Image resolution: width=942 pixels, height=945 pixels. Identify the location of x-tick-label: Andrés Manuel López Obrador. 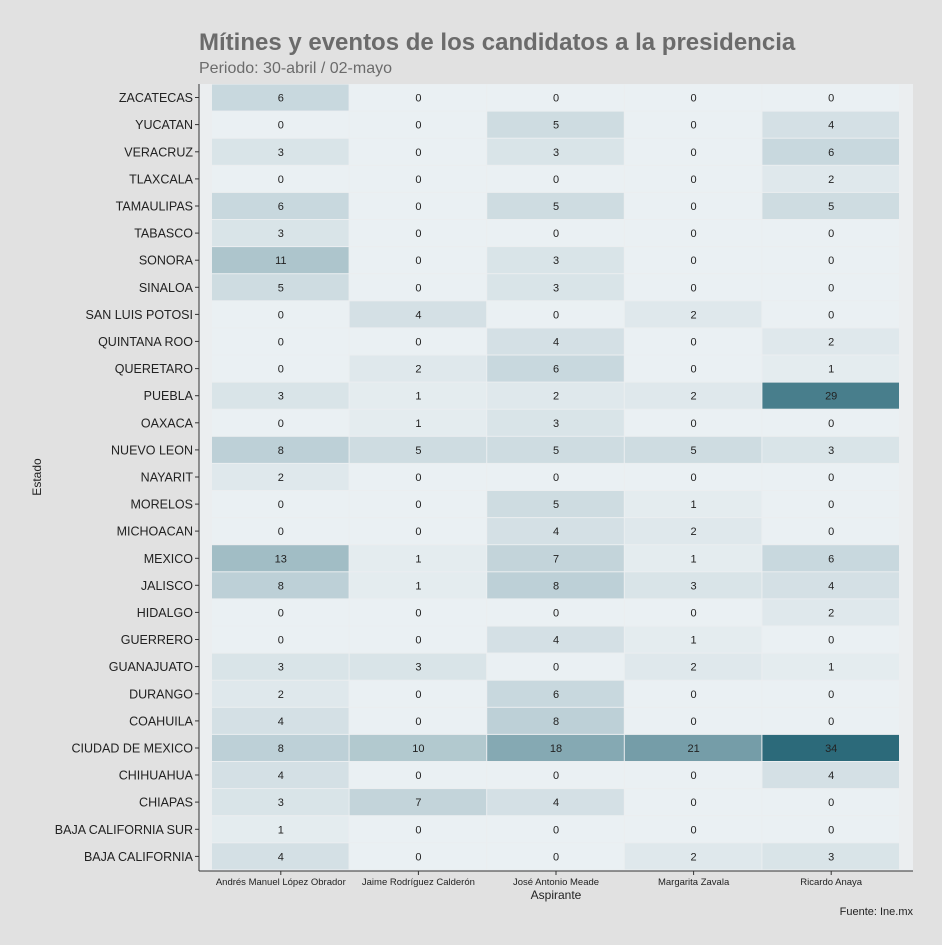
(281, 882).